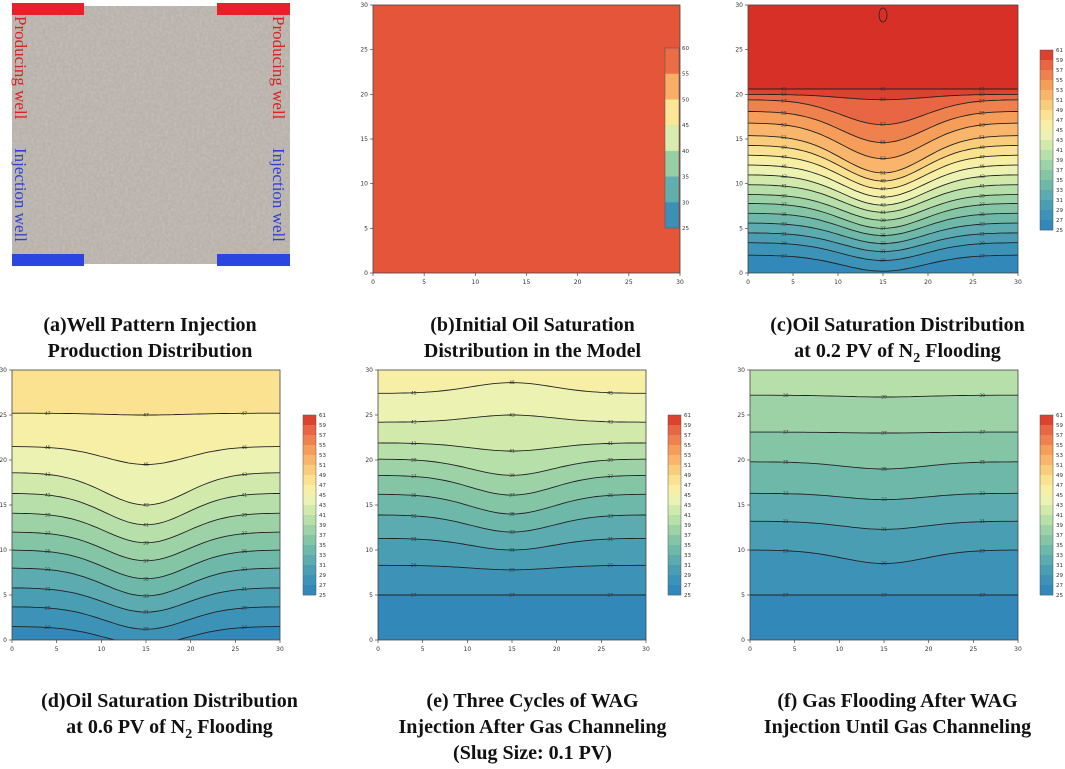 The height and width of the screenshot is (769, 1065). What do you see at coordinates (1059, 466) in the screenshot?
I see `colorbar-tick-label: 51` at bounding box center [1059, 466].